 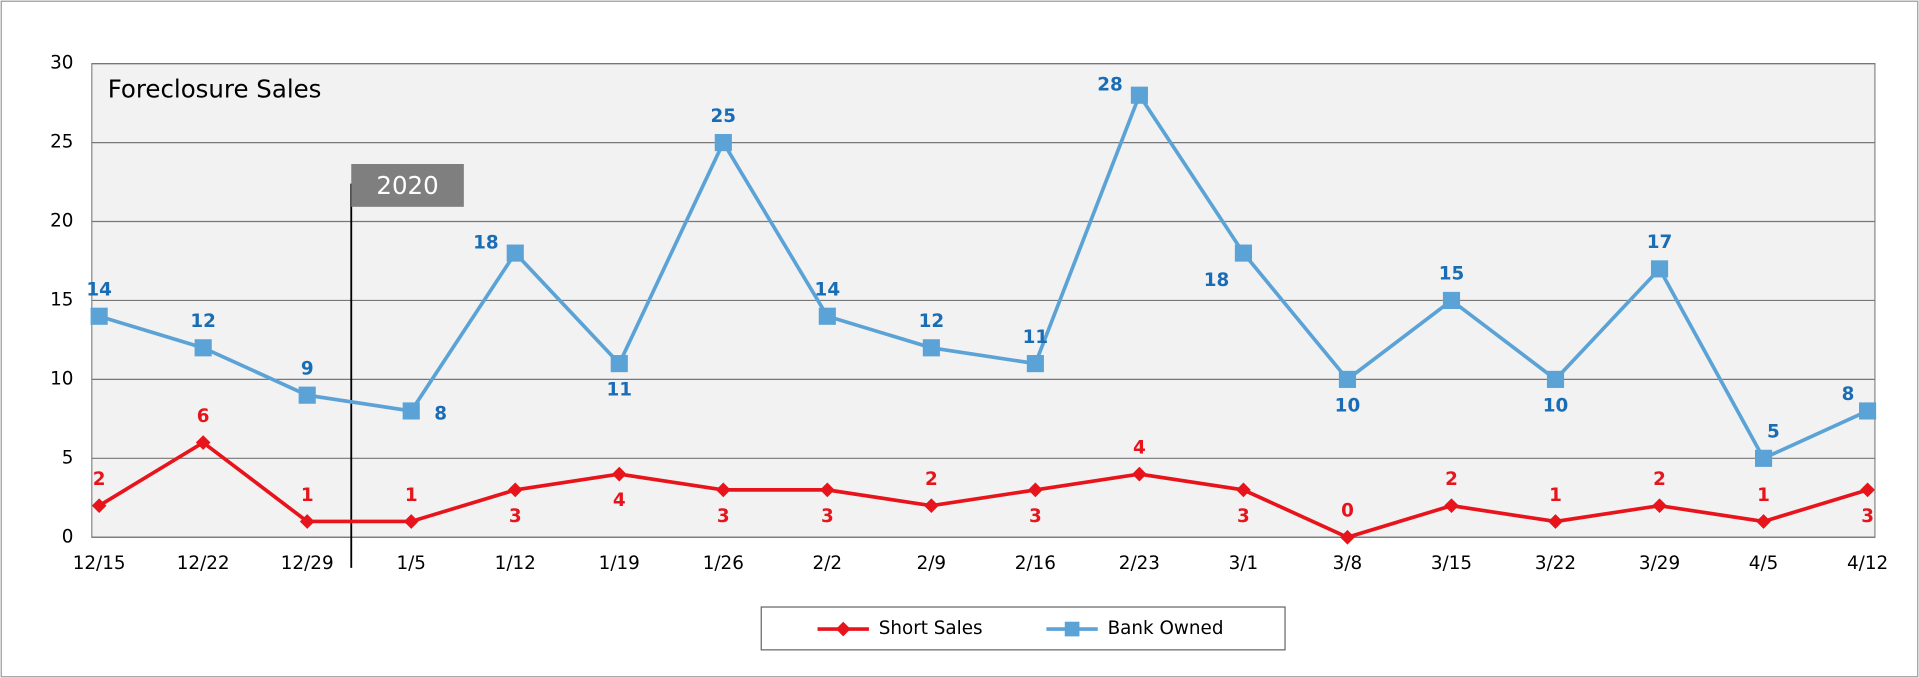 What do you see at coordinates (931, 628) in the screenshot?
I see `legend-label: Short Sales` at bounding box center [931, 628].